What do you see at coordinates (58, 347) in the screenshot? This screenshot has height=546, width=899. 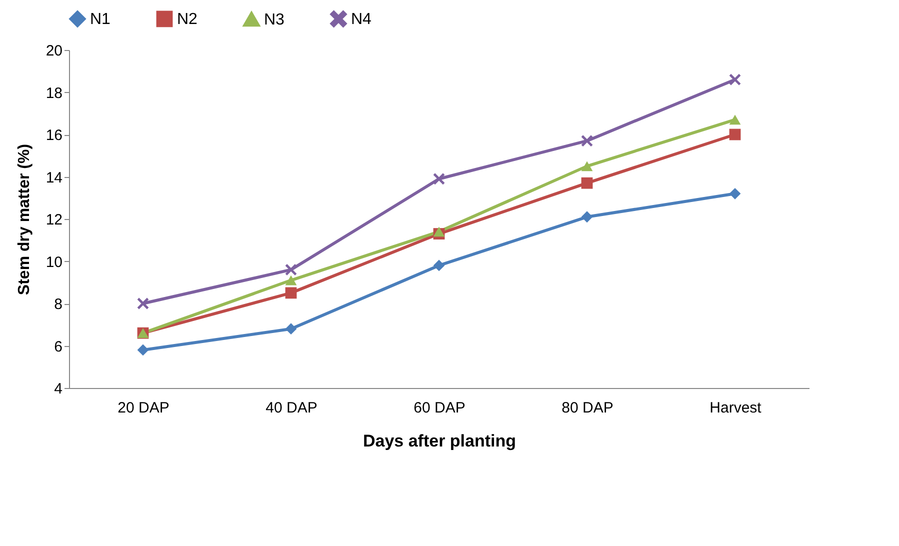 I see `y-tick-label: 6` at bounding box center [58, 347].